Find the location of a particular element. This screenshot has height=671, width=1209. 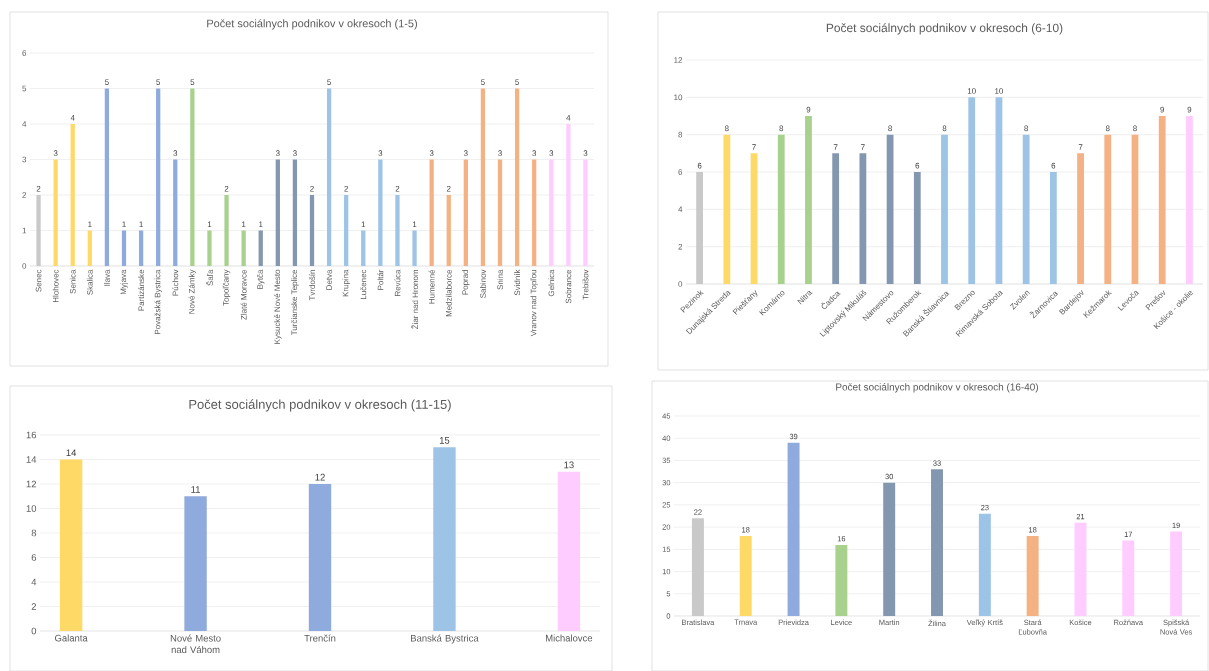

y-tick-label: 8 is located at coordinates (34, 533).